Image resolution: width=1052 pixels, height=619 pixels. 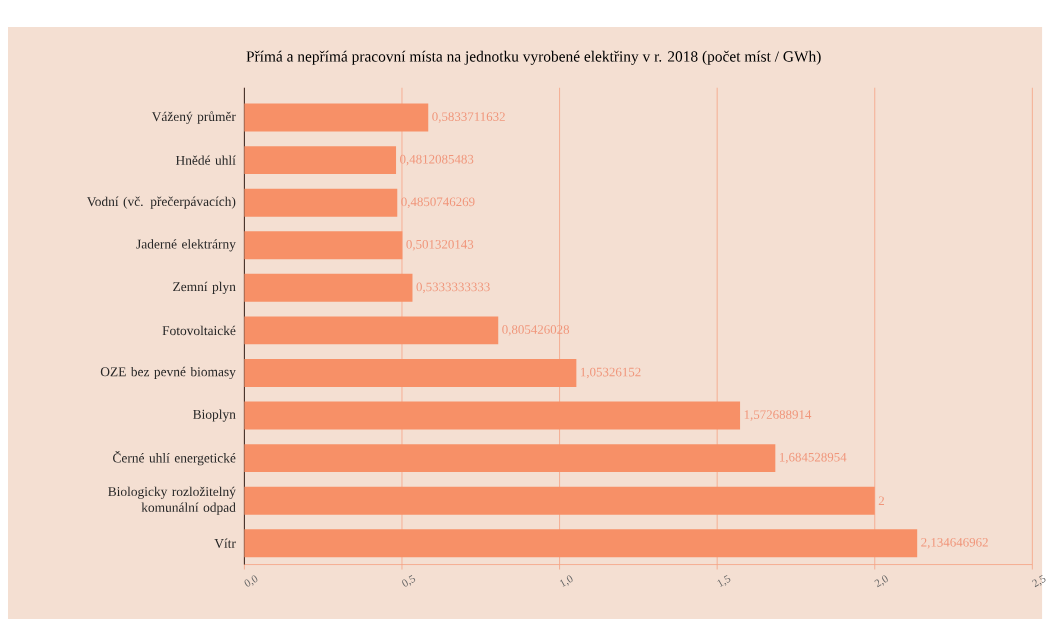 What do you see at coordinates (533, 57) in the screenshot?
I see `chart-title: Přímá a nepřímá pracovní místa na jednotku vyrobené elektřiny v r. 2018 (počet míst / GWh)` at bounding box center [533, 57].